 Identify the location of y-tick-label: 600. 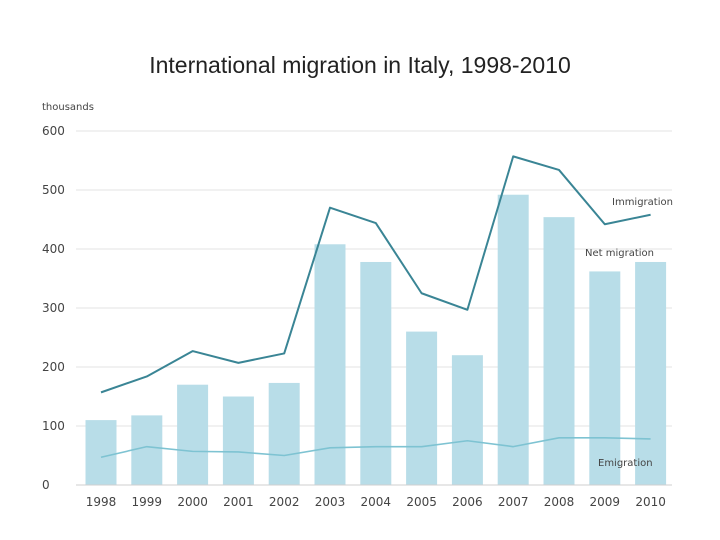
(53, 131).